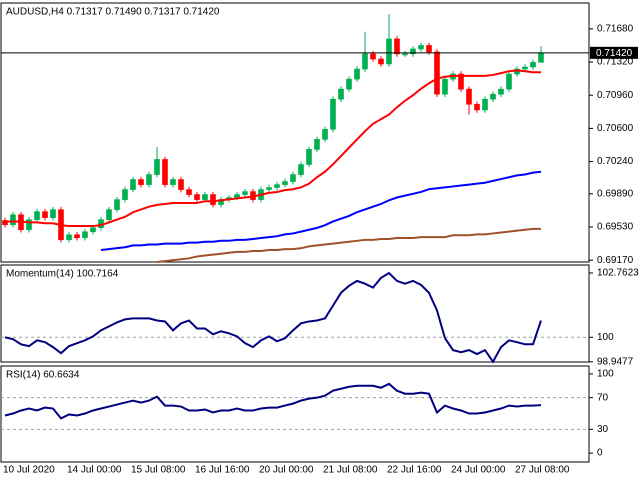  What do you see at coordinates (603, 429) in the screenshot?
I see `y-tick-label: 30` at bounding box center [603, 429].